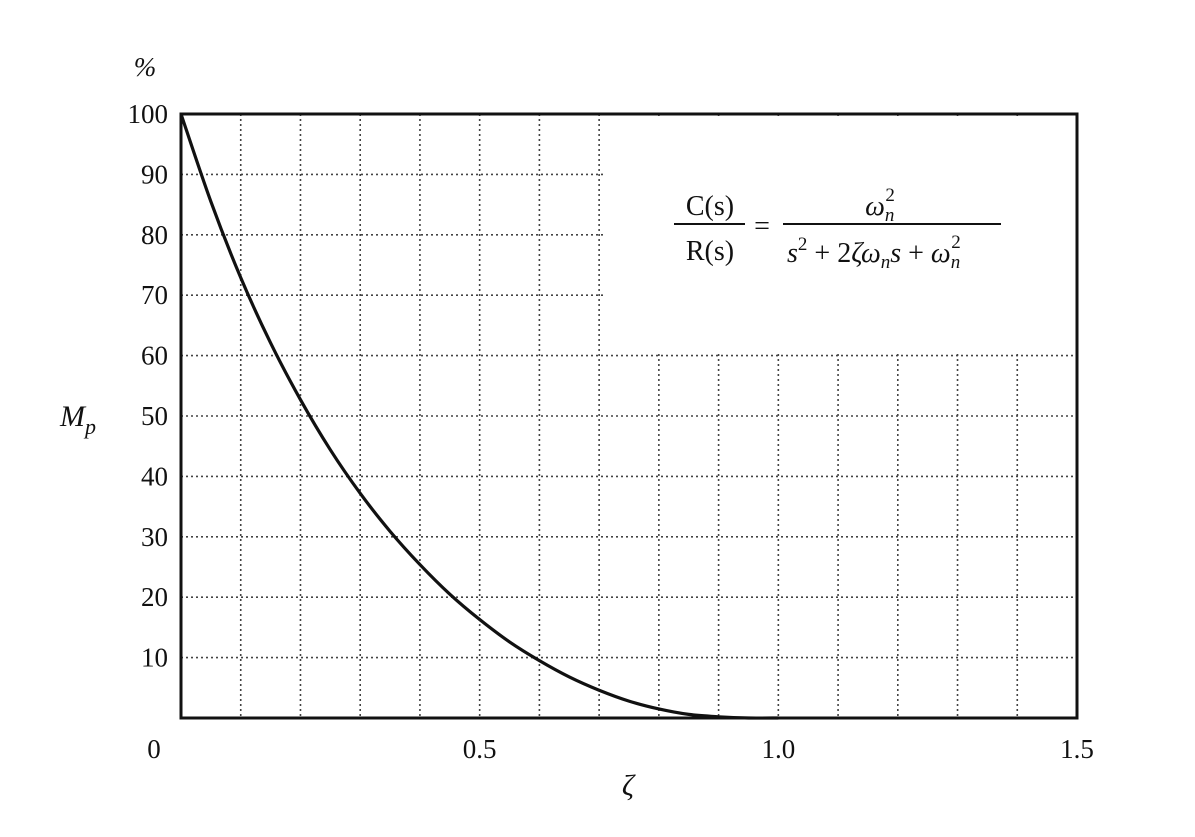  Describe the element at coordinates (629, 785) in the screenshot. I see `x-axis-title: ζ` at that location.